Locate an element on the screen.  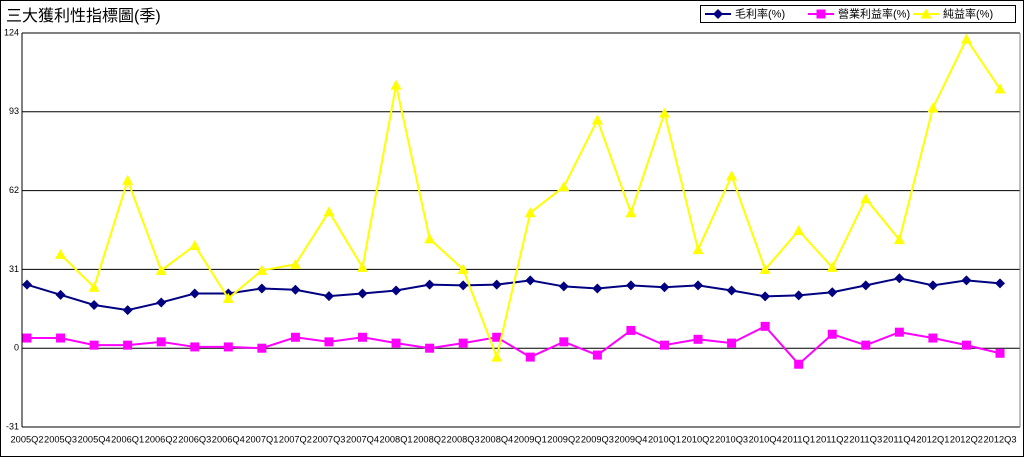
x-tick-label: 2008Q1 is located at coordinates (396, 439).